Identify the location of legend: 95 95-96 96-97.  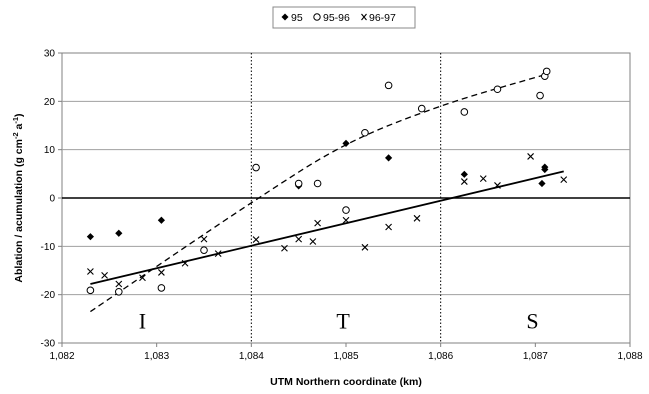
(344, 17).